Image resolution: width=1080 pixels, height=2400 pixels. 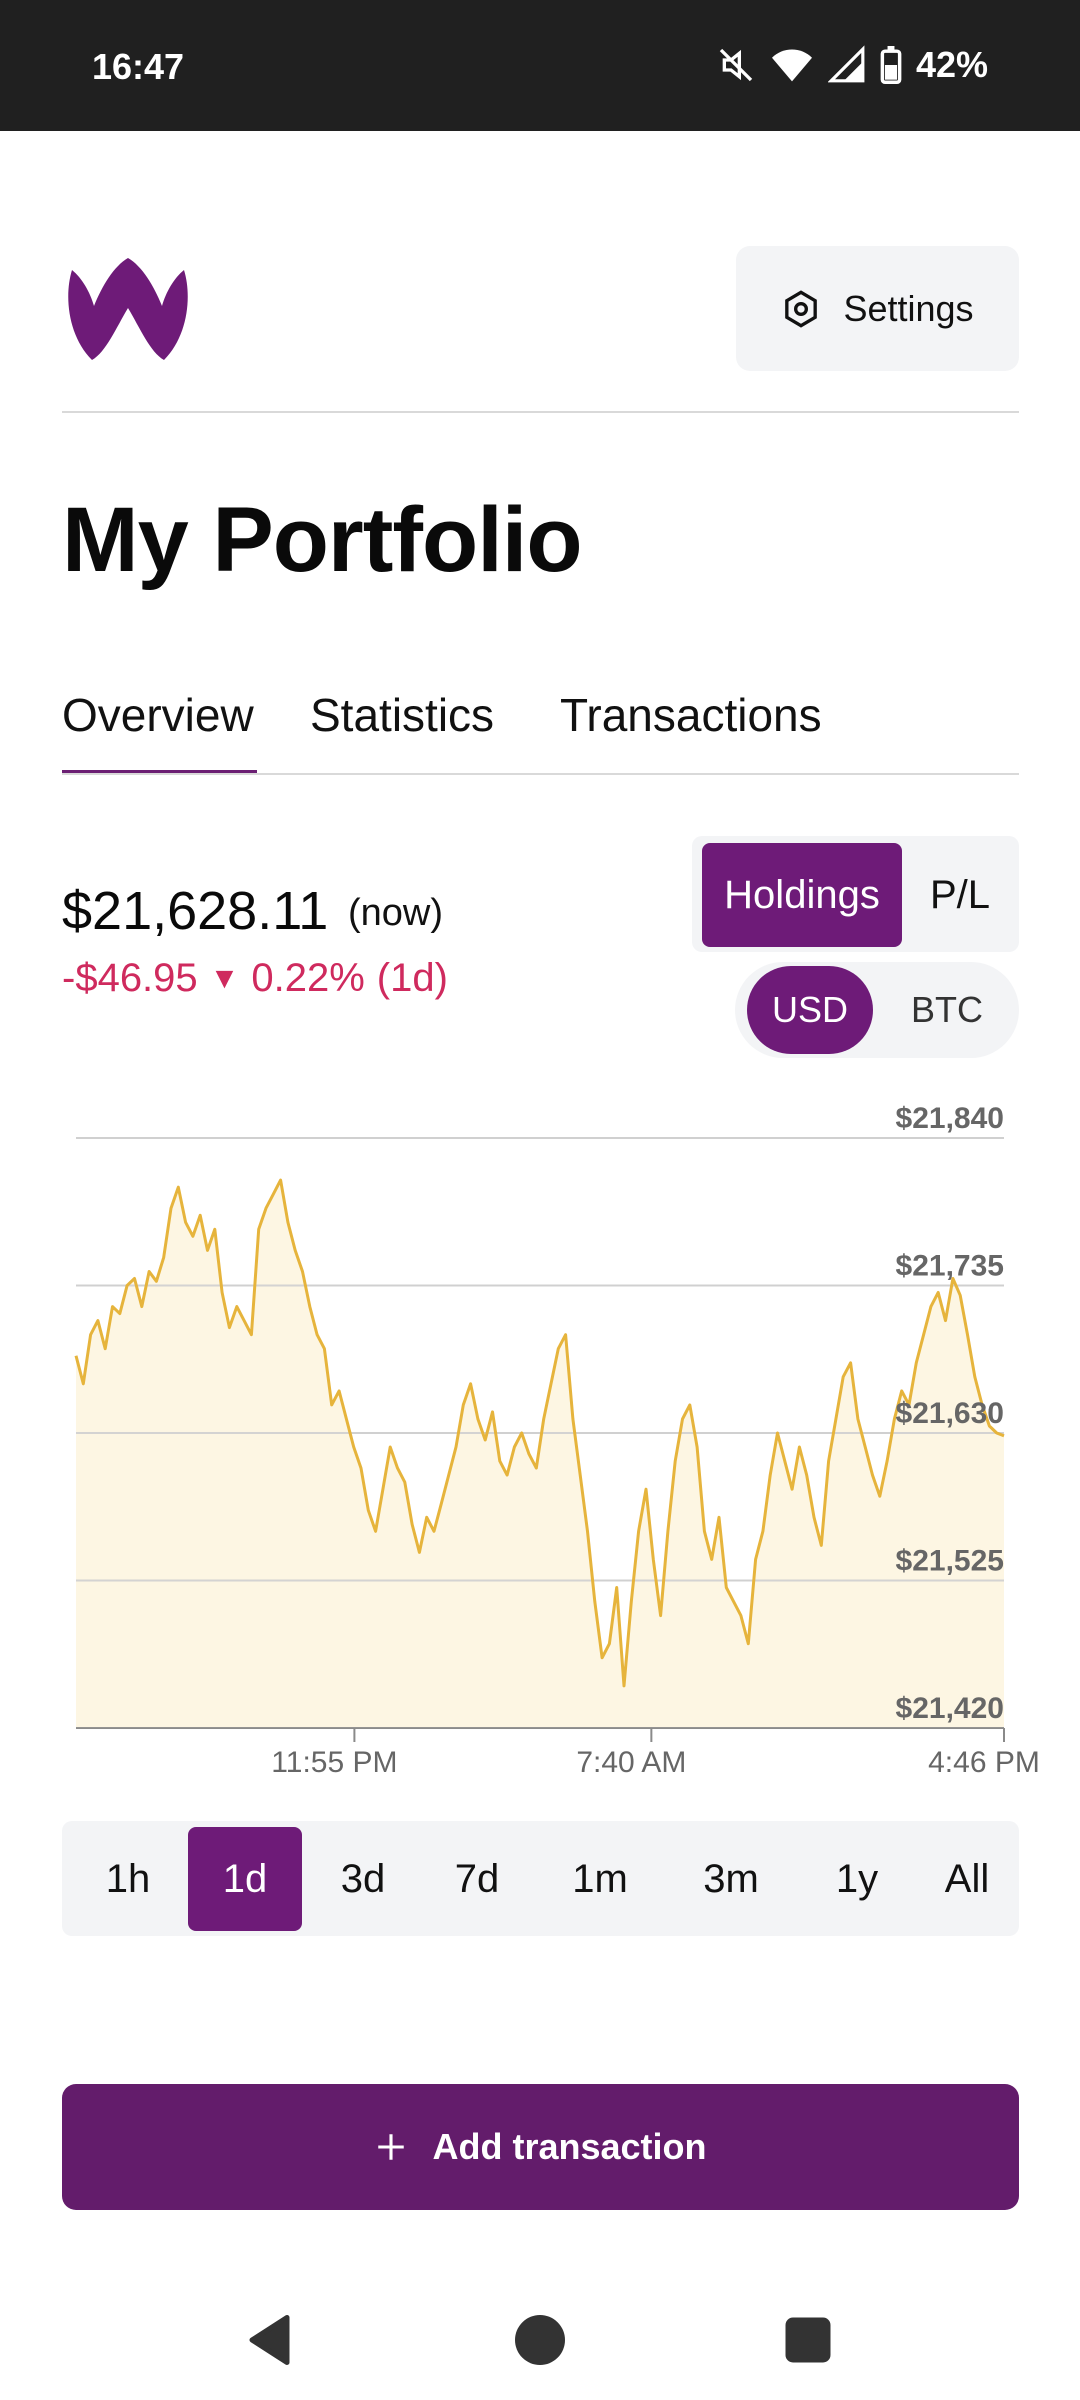 I want to click on tab-statistics: Statistics, so click(x=402, y=715).